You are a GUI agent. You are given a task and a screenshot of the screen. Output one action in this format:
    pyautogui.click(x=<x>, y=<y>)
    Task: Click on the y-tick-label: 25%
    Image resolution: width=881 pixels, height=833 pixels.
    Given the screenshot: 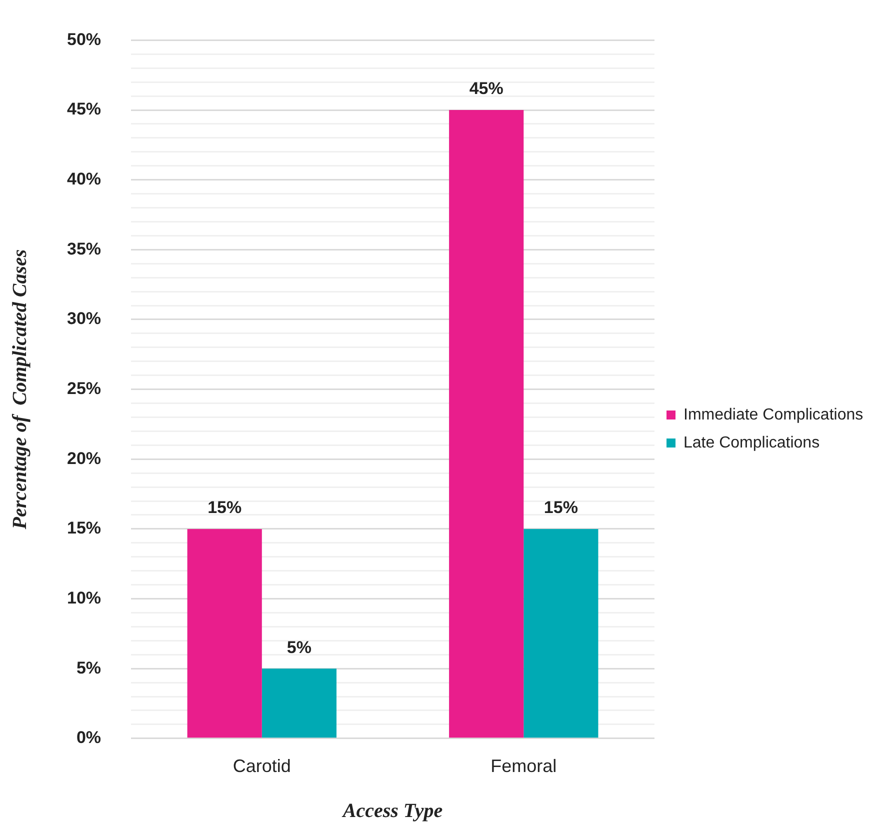 What is the action you would take?
    pyautogui.click(x=84, y=388)
    